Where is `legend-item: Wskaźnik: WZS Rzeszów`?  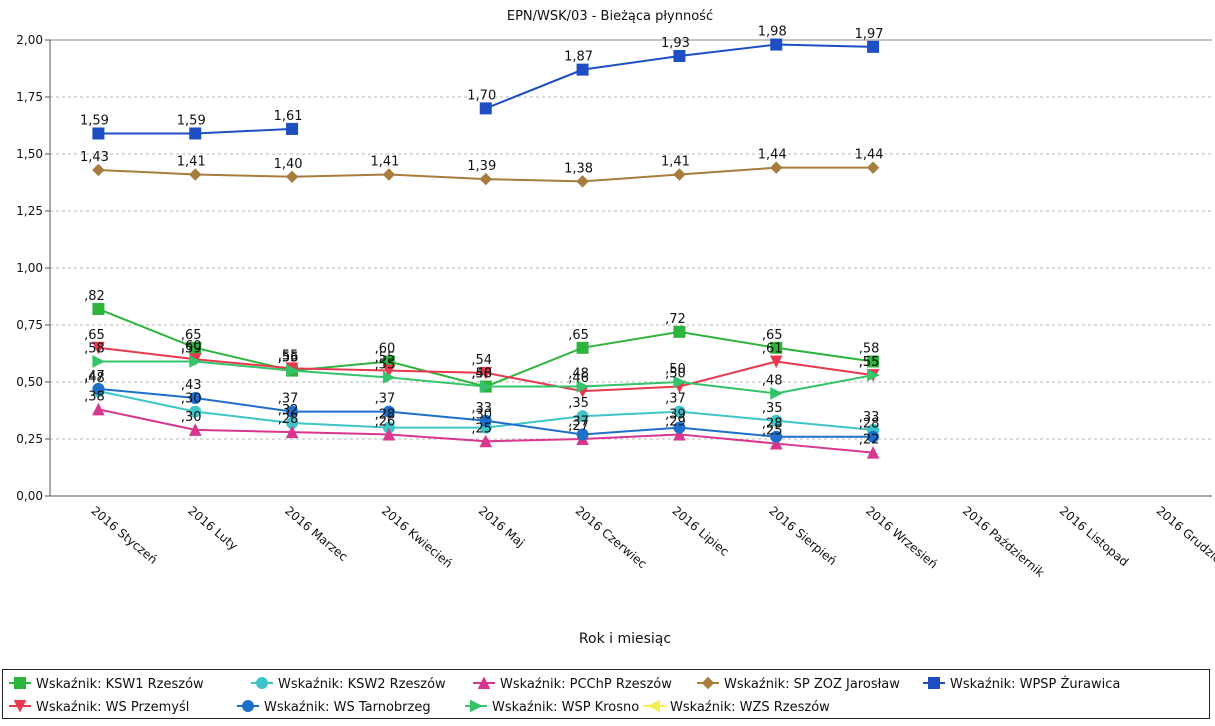 legend-item: Wskaźnik: WZS Rzeszów is located at coordinates (736, 707).